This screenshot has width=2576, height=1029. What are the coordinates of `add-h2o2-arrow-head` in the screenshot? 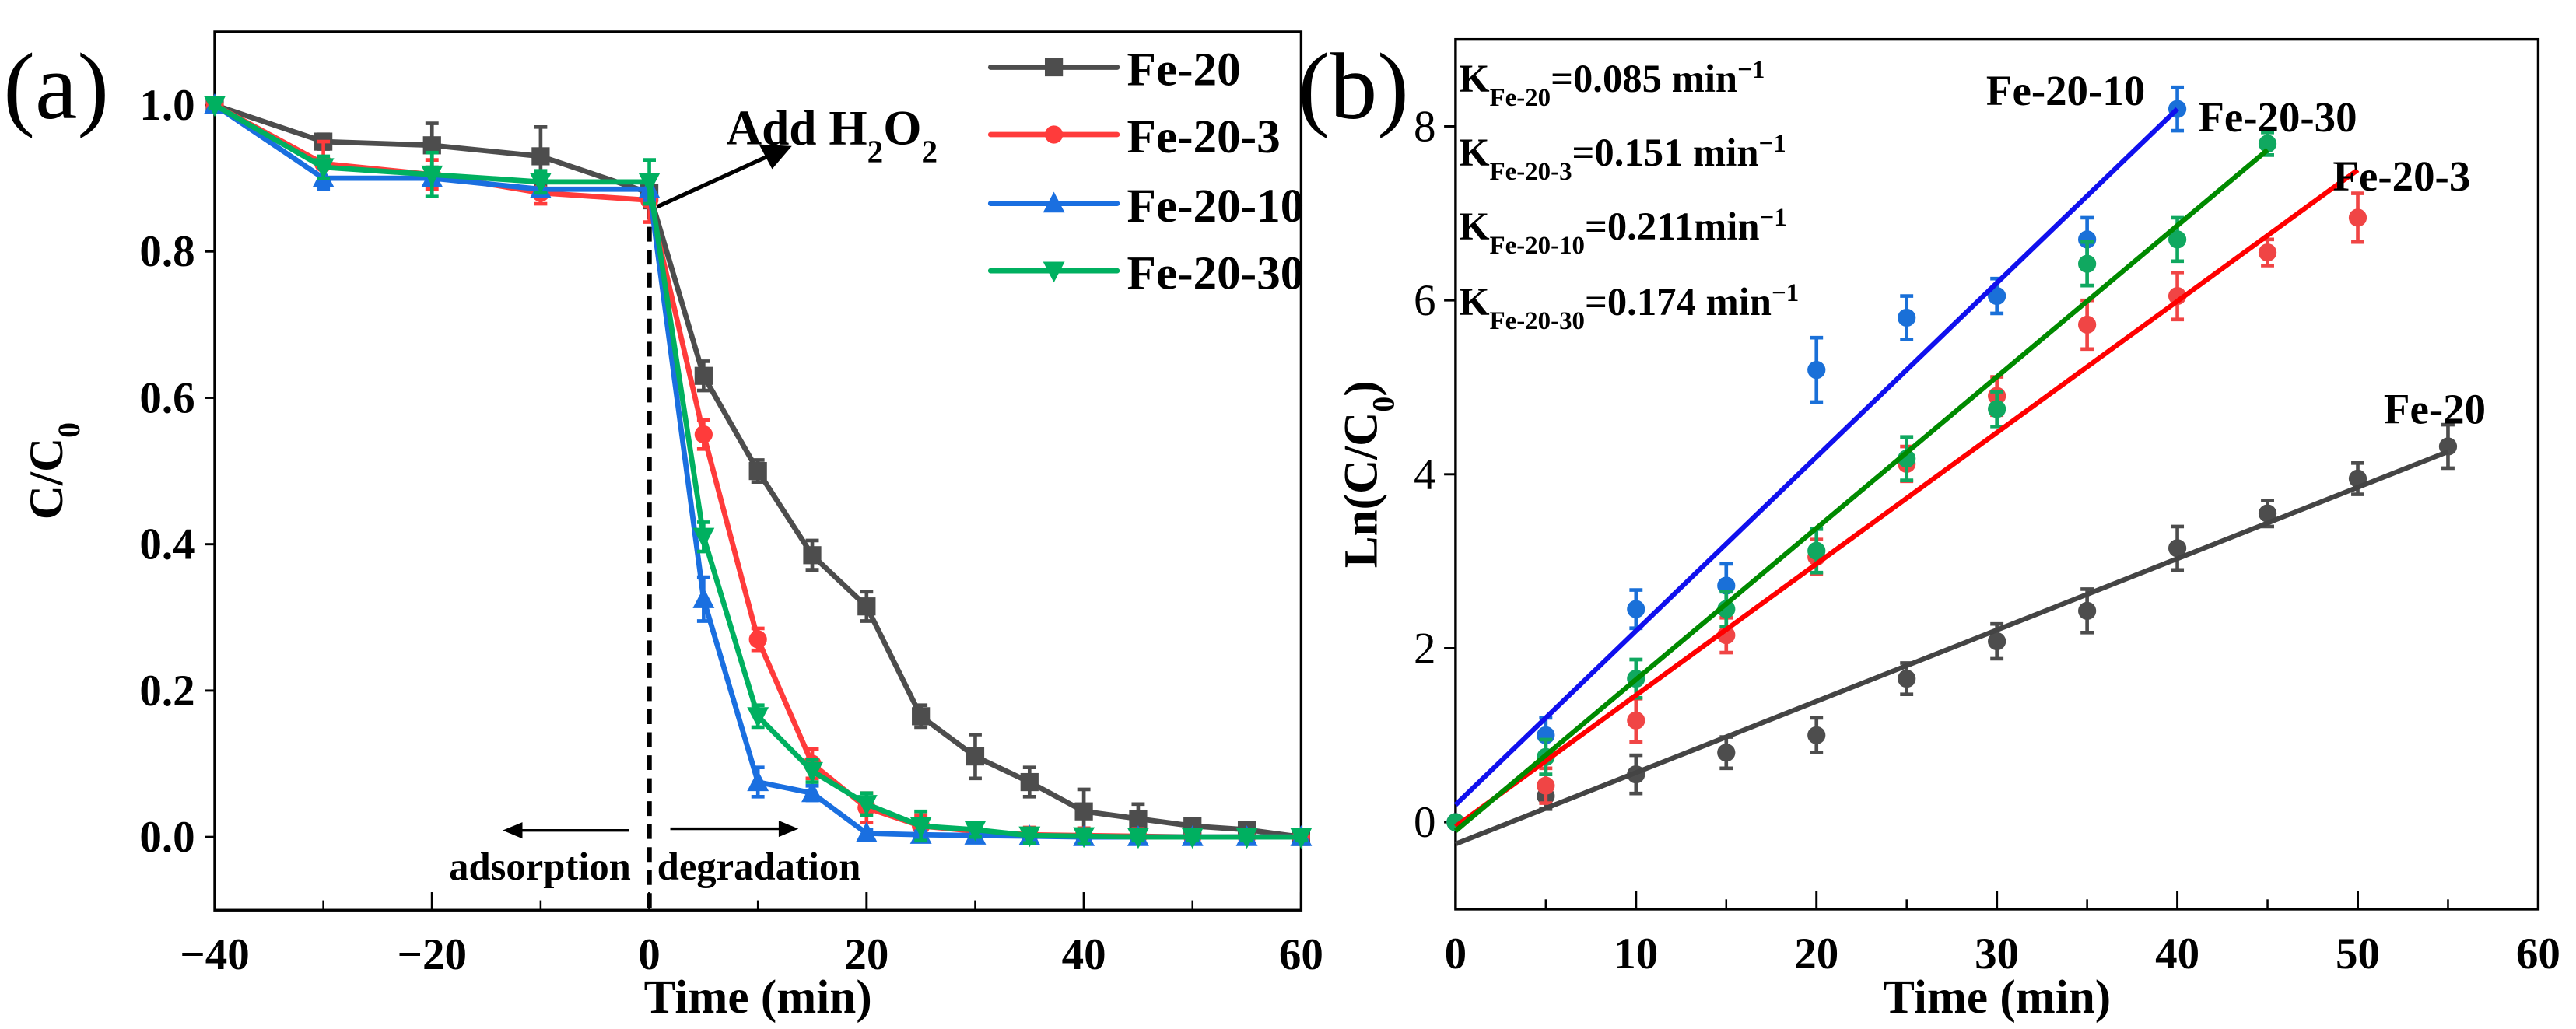 It's located at (775, 157).